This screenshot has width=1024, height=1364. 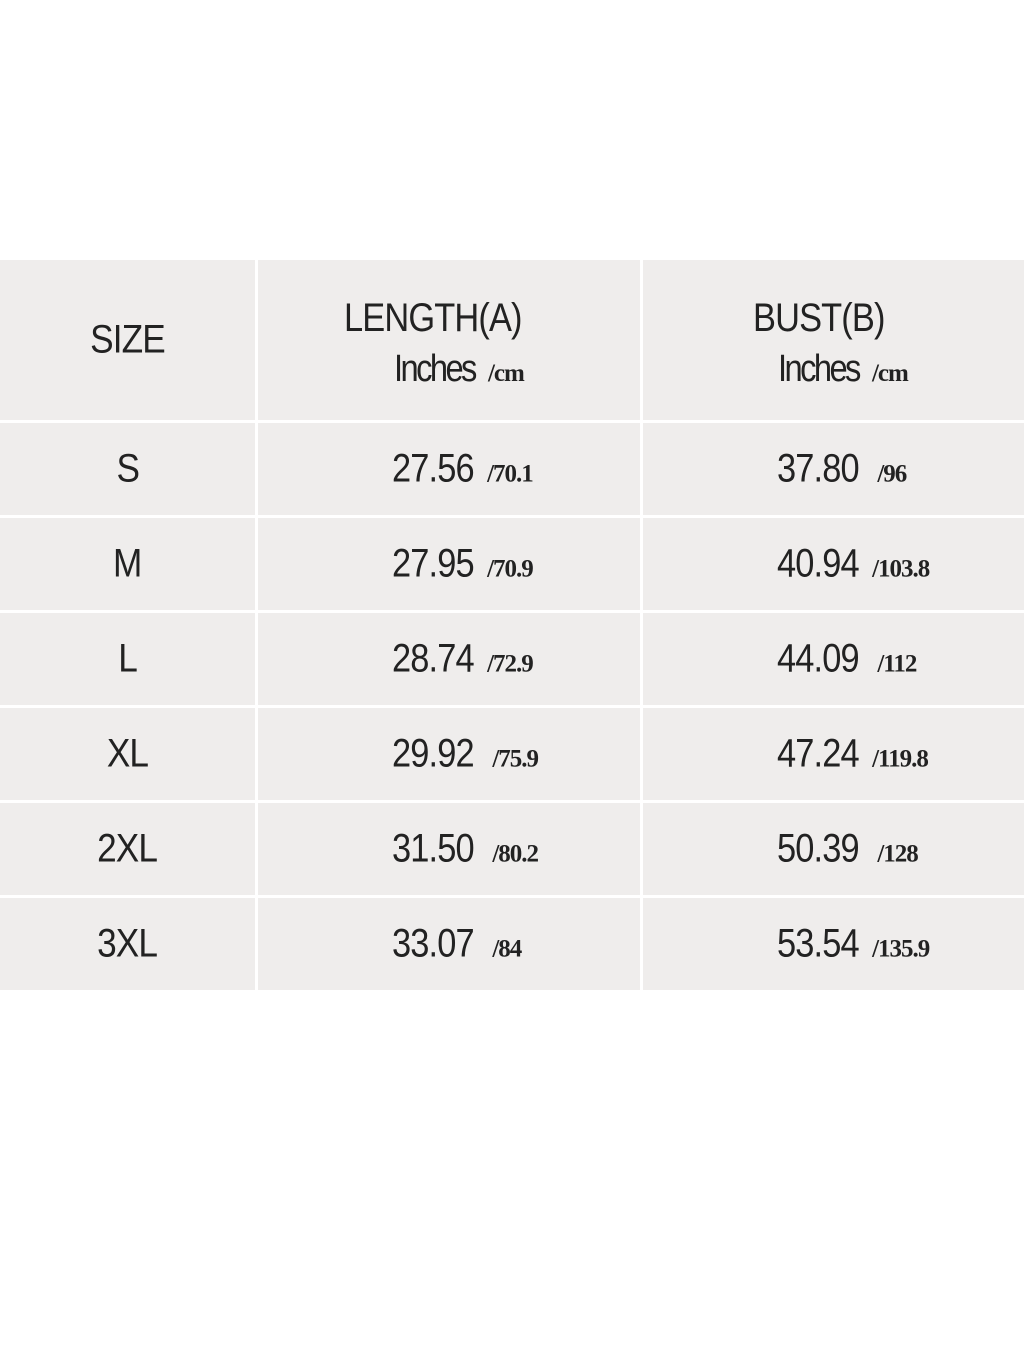 What do you see at coordinates (894, 664) in the screenshot?
I see `bust-cm: /112` at bounding box center [894, 664].